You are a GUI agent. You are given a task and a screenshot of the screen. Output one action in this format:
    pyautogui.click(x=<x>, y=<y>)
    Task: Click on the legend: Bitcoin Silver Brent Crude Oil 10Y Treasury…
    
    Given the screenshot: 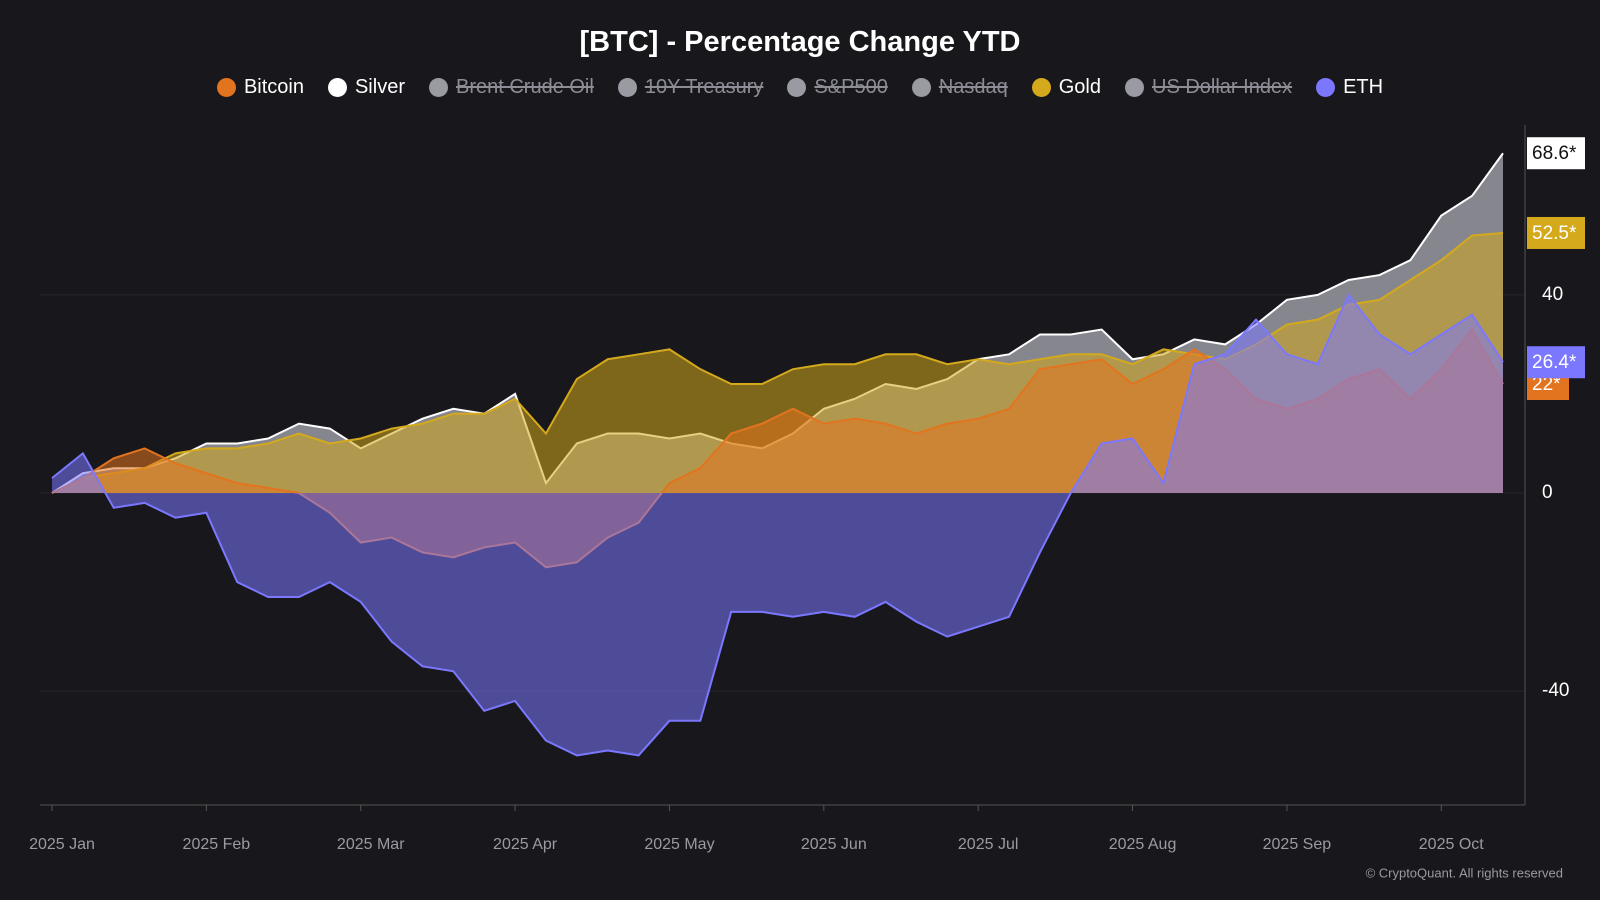 What is the action you would take?
    pyautogui.click(x=800, y=87)
    